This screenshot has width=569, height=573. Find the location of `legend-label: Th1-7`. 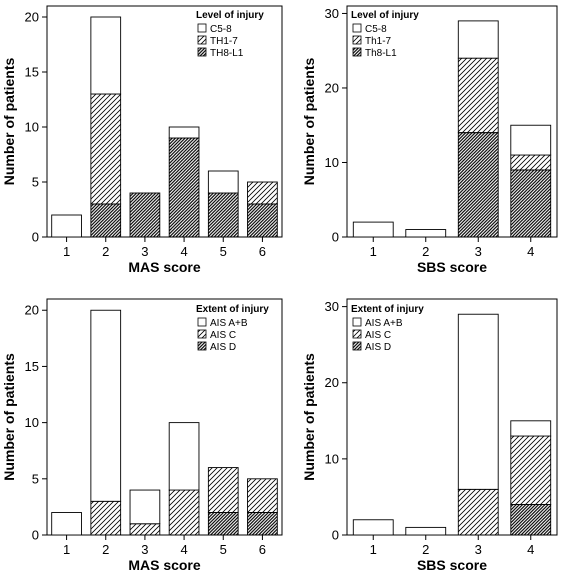

legend-label: Th1-7 is located at coordinates (378, 41).